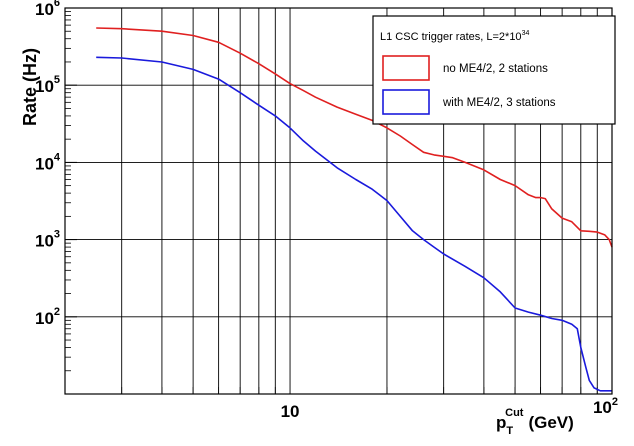 Image resolution: width=634 pixels, height=446 pixels. What do you see at coordinates (509, 431) in the screenshot?
I see `x-axis-label-subscript: T` at bounding box center [509, 431].